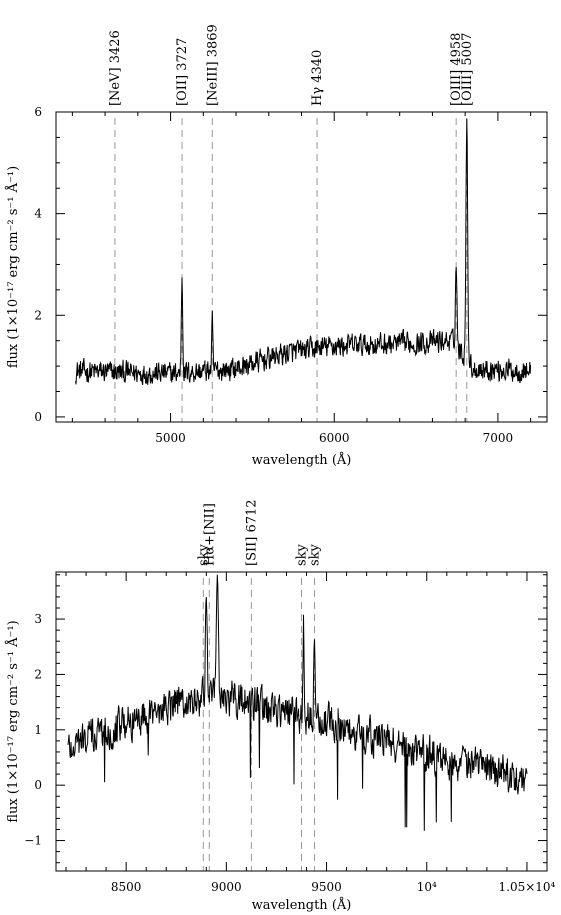 This screenshot has width=561, height=915. Describe the element at coordinates (302, 460) in the screenshot. I see `top-x-axis-label: wavelength (Å)` at that location.